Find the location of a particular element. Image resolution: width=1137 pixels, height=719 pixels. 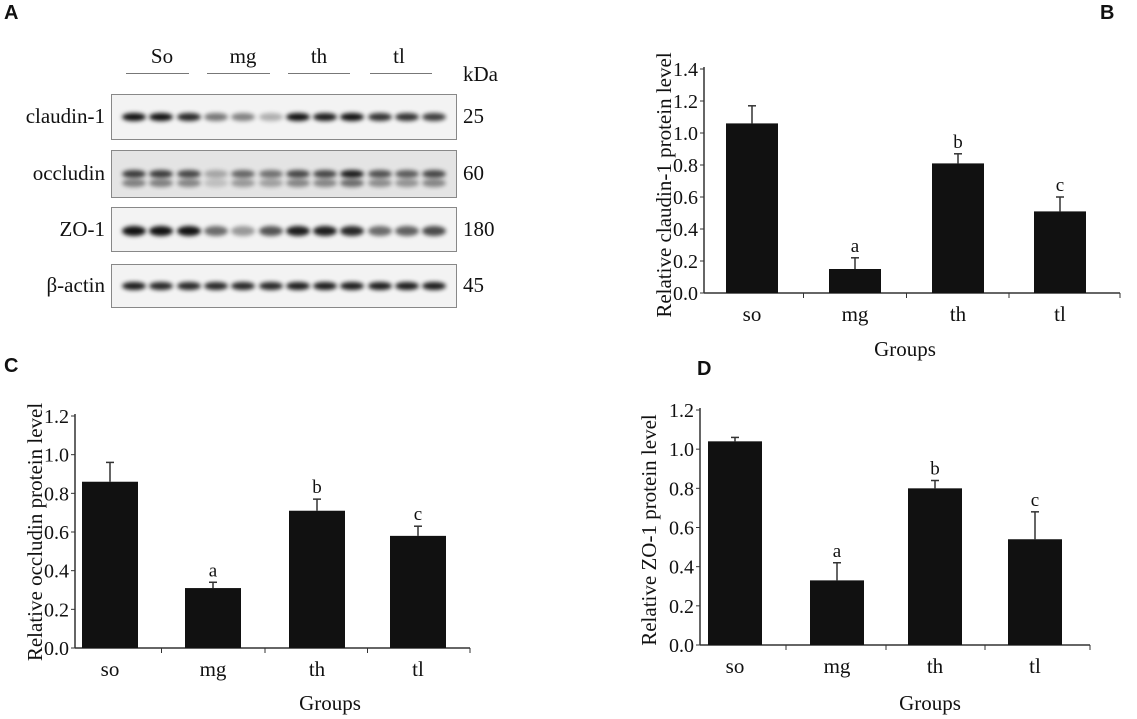

kda-value: 180 is located at coordinates (479, 229).